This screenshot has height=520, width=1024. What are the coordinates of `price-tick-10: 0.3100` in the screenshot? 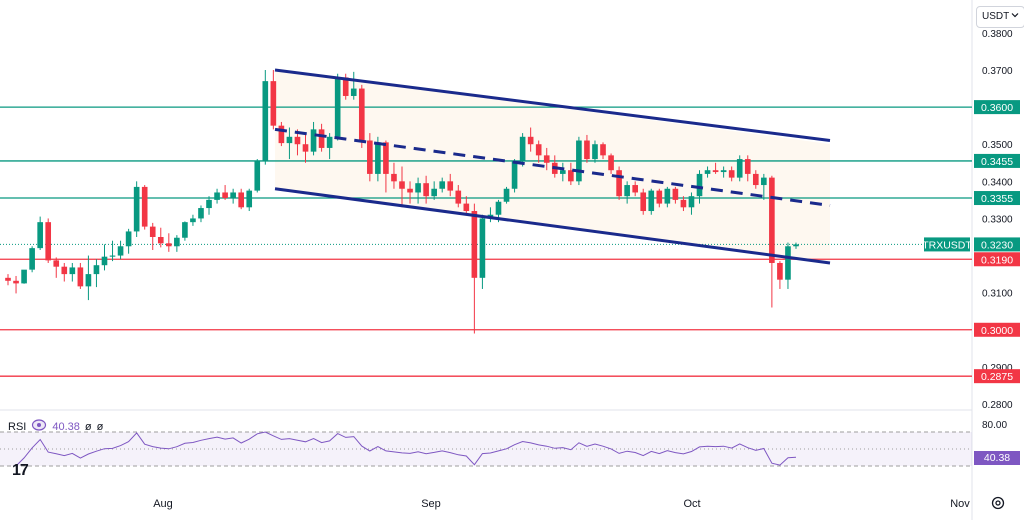 It's located at (997, 294).